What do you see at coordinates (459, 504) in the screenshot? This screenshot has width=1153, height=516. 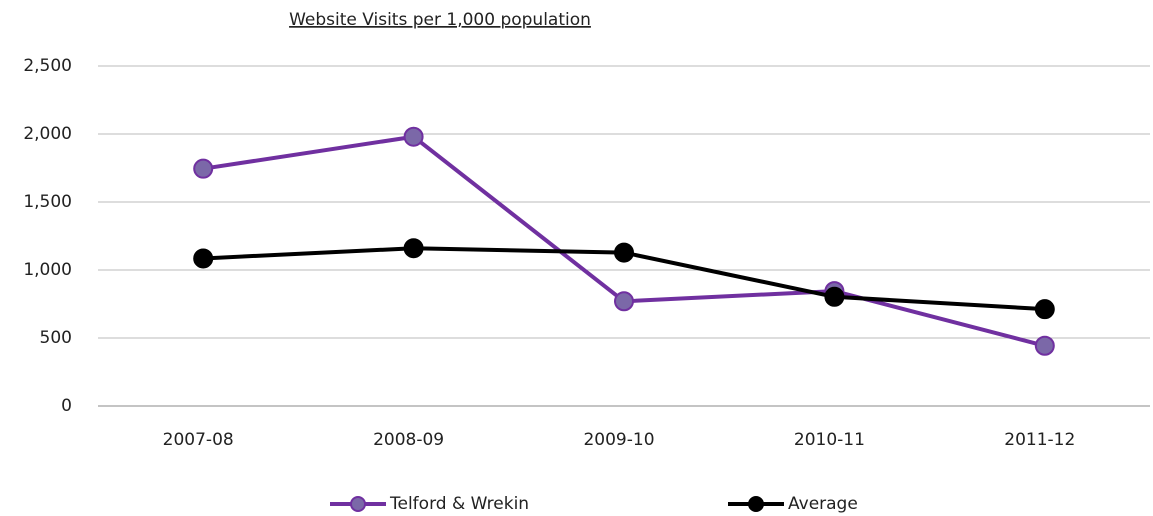 I see `legend-label: Telford & Wrekin` at bounding box center [459, 504].